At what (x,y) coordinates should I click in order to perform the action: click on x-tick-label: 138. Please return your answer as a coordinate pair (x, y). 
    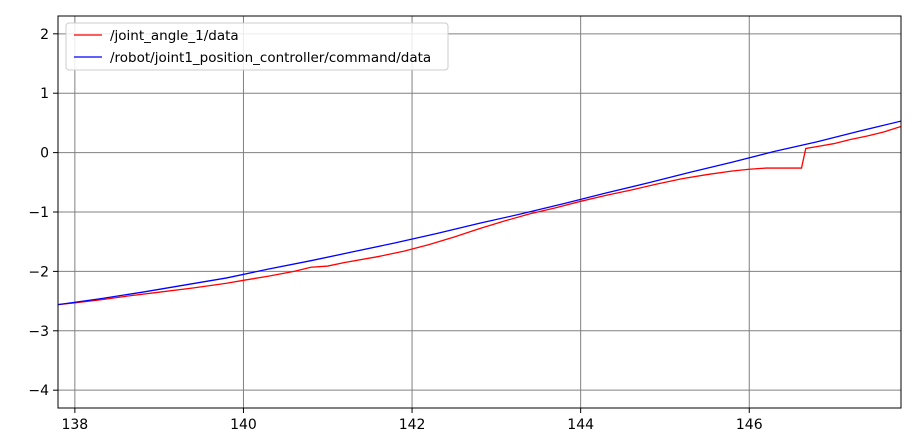
    Looking at the image, I should click on (74, 425).